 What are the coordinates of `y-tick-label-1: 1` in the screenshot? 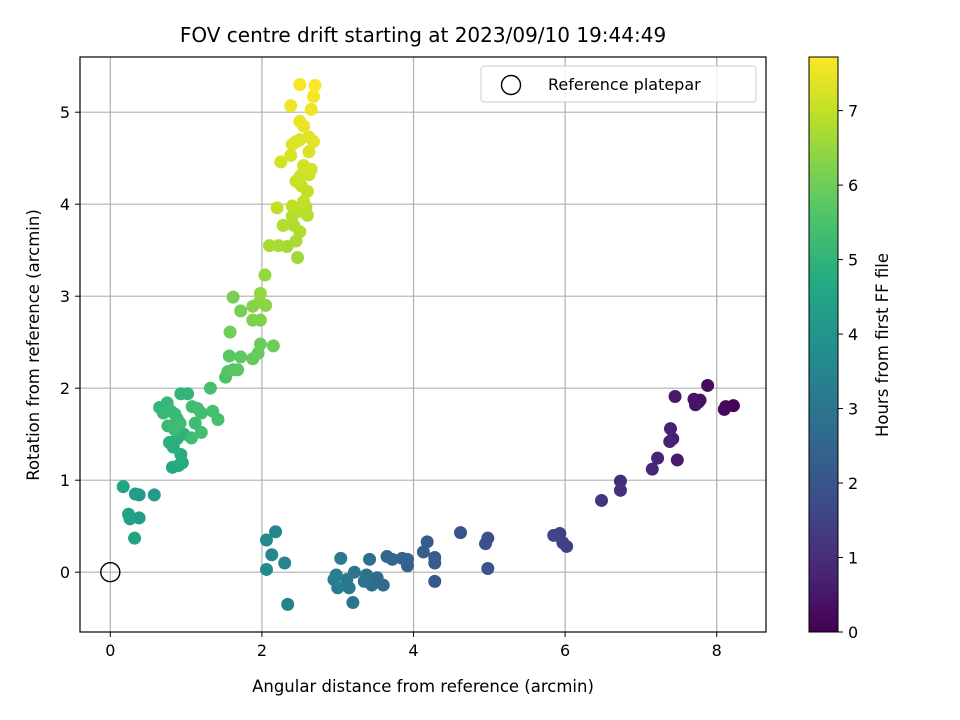 It's located at (65, 480).